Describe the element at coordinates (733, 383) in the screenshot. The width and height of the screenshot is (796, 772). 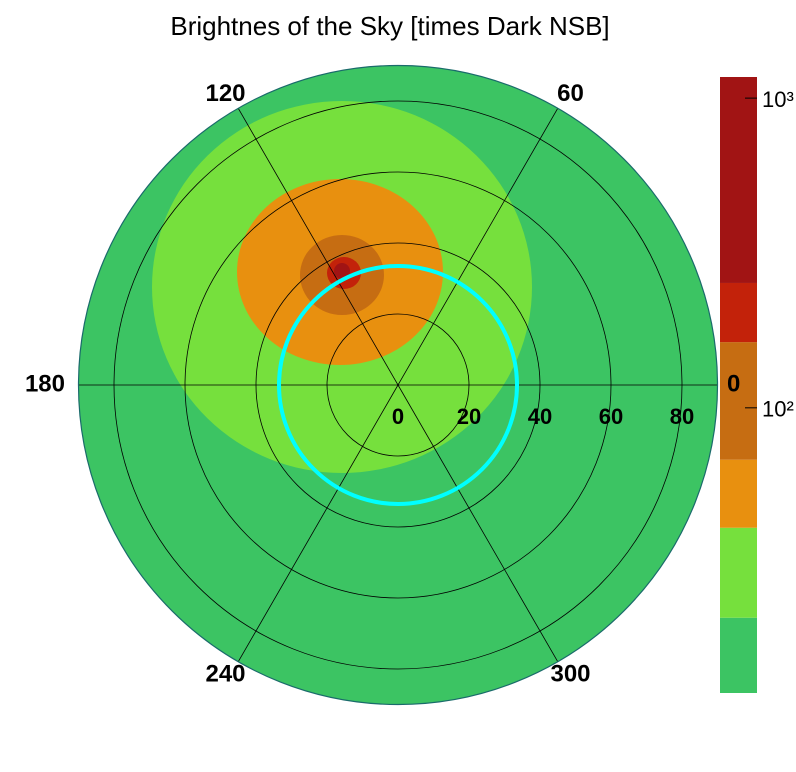
I see `theta-tick-label: 0` at that location.